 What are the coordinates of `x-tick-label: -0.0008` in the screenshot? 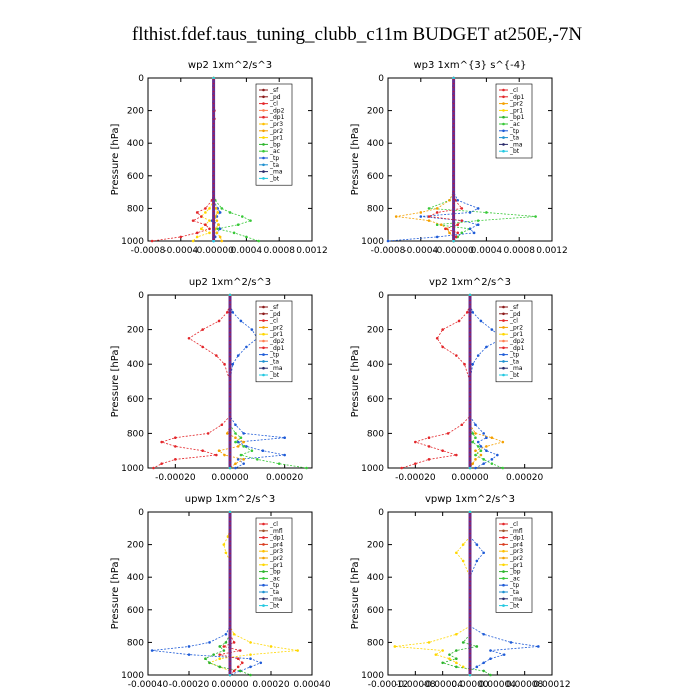 It's located at (388, 251).